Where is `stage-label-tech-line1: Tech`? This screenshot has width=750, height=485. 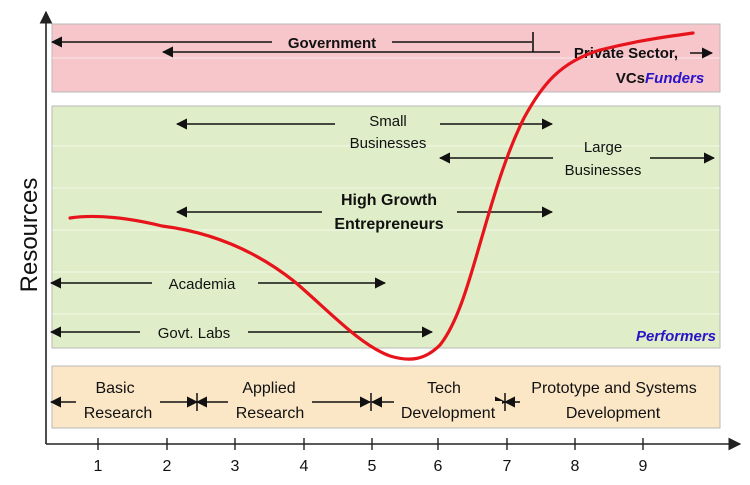
stage-label-tech-line1: Tech is located at coordinates (444, 388).